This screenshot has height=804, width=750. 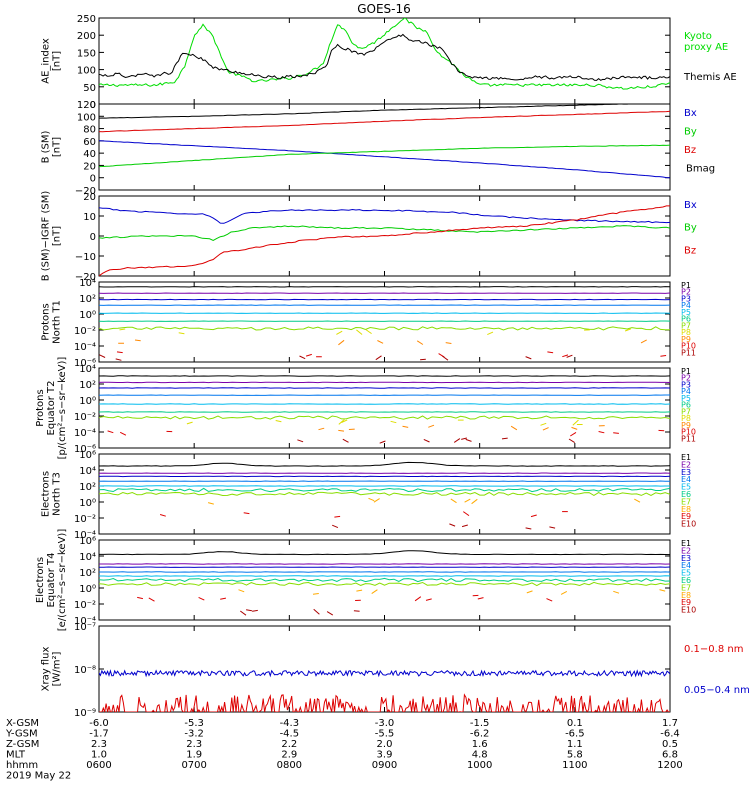 What do you see at coordinates (89, 154) in the screenshot?
I see `y-tick-label: 40` at bounding box center [89, 154].